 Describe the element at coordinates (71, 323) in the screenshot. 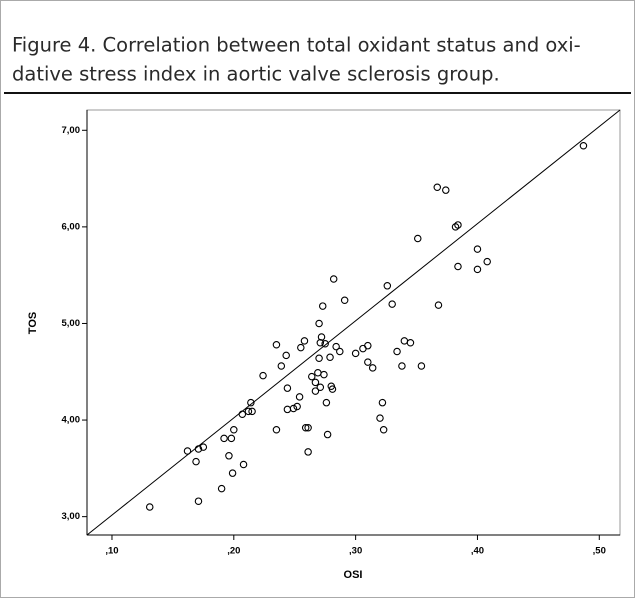

I see `y-tick-label: 5,00` at that location.